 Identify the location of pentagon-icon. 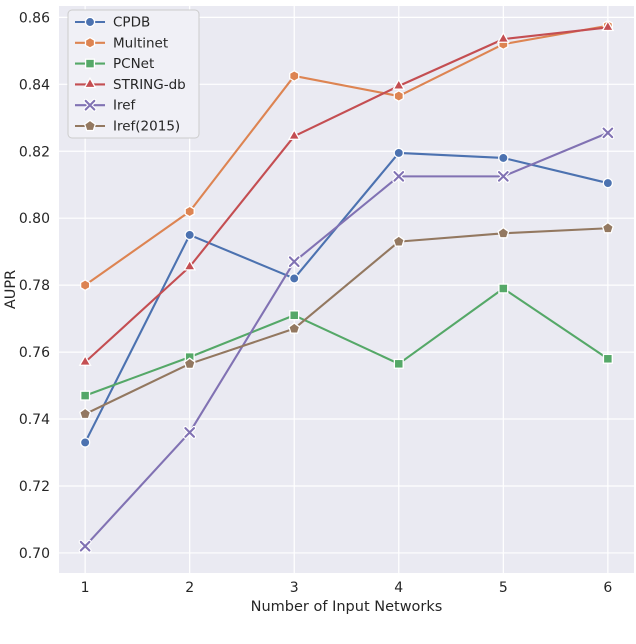
(90, 125).